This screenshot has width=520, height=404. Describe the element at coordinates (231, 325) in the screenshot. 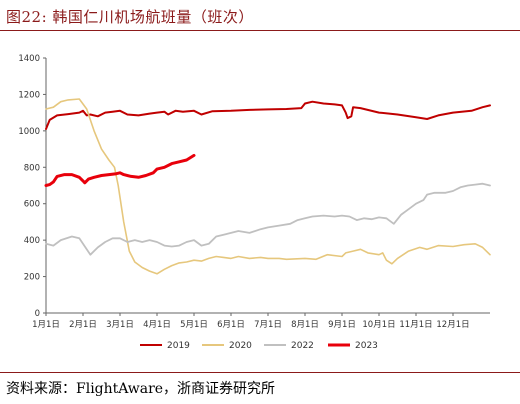

I see `x-tick-label: 6月1日` at that location.